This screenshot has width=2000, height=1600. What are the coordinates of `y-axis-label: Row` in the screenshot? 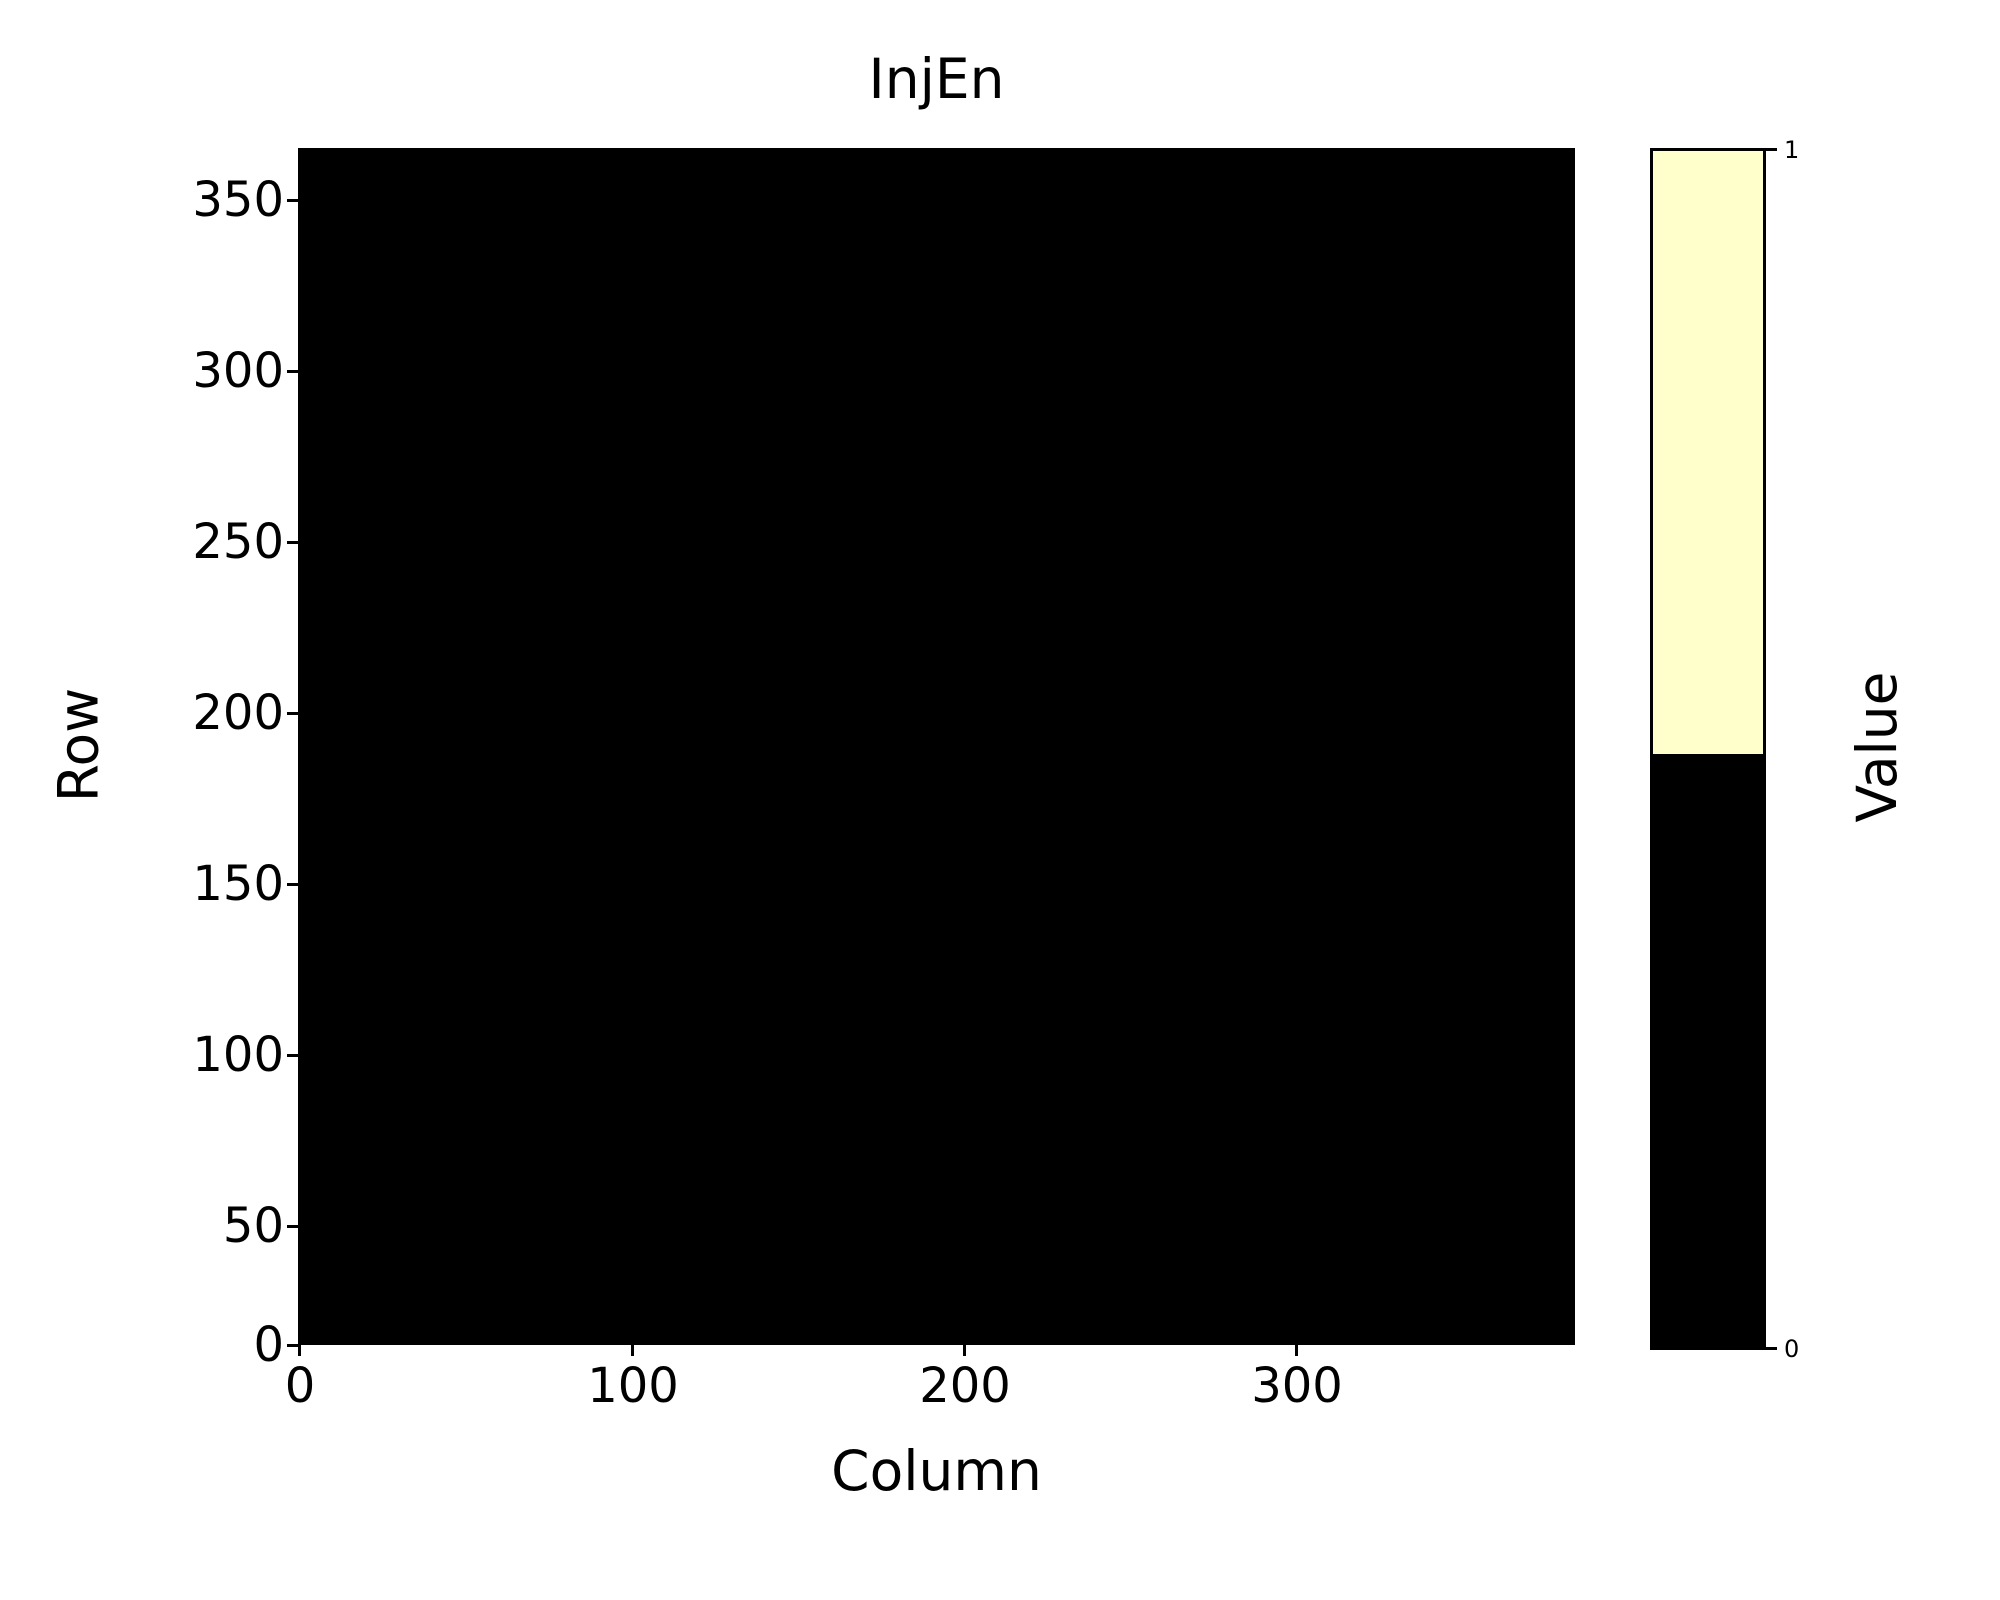 It's located at (78, 745).